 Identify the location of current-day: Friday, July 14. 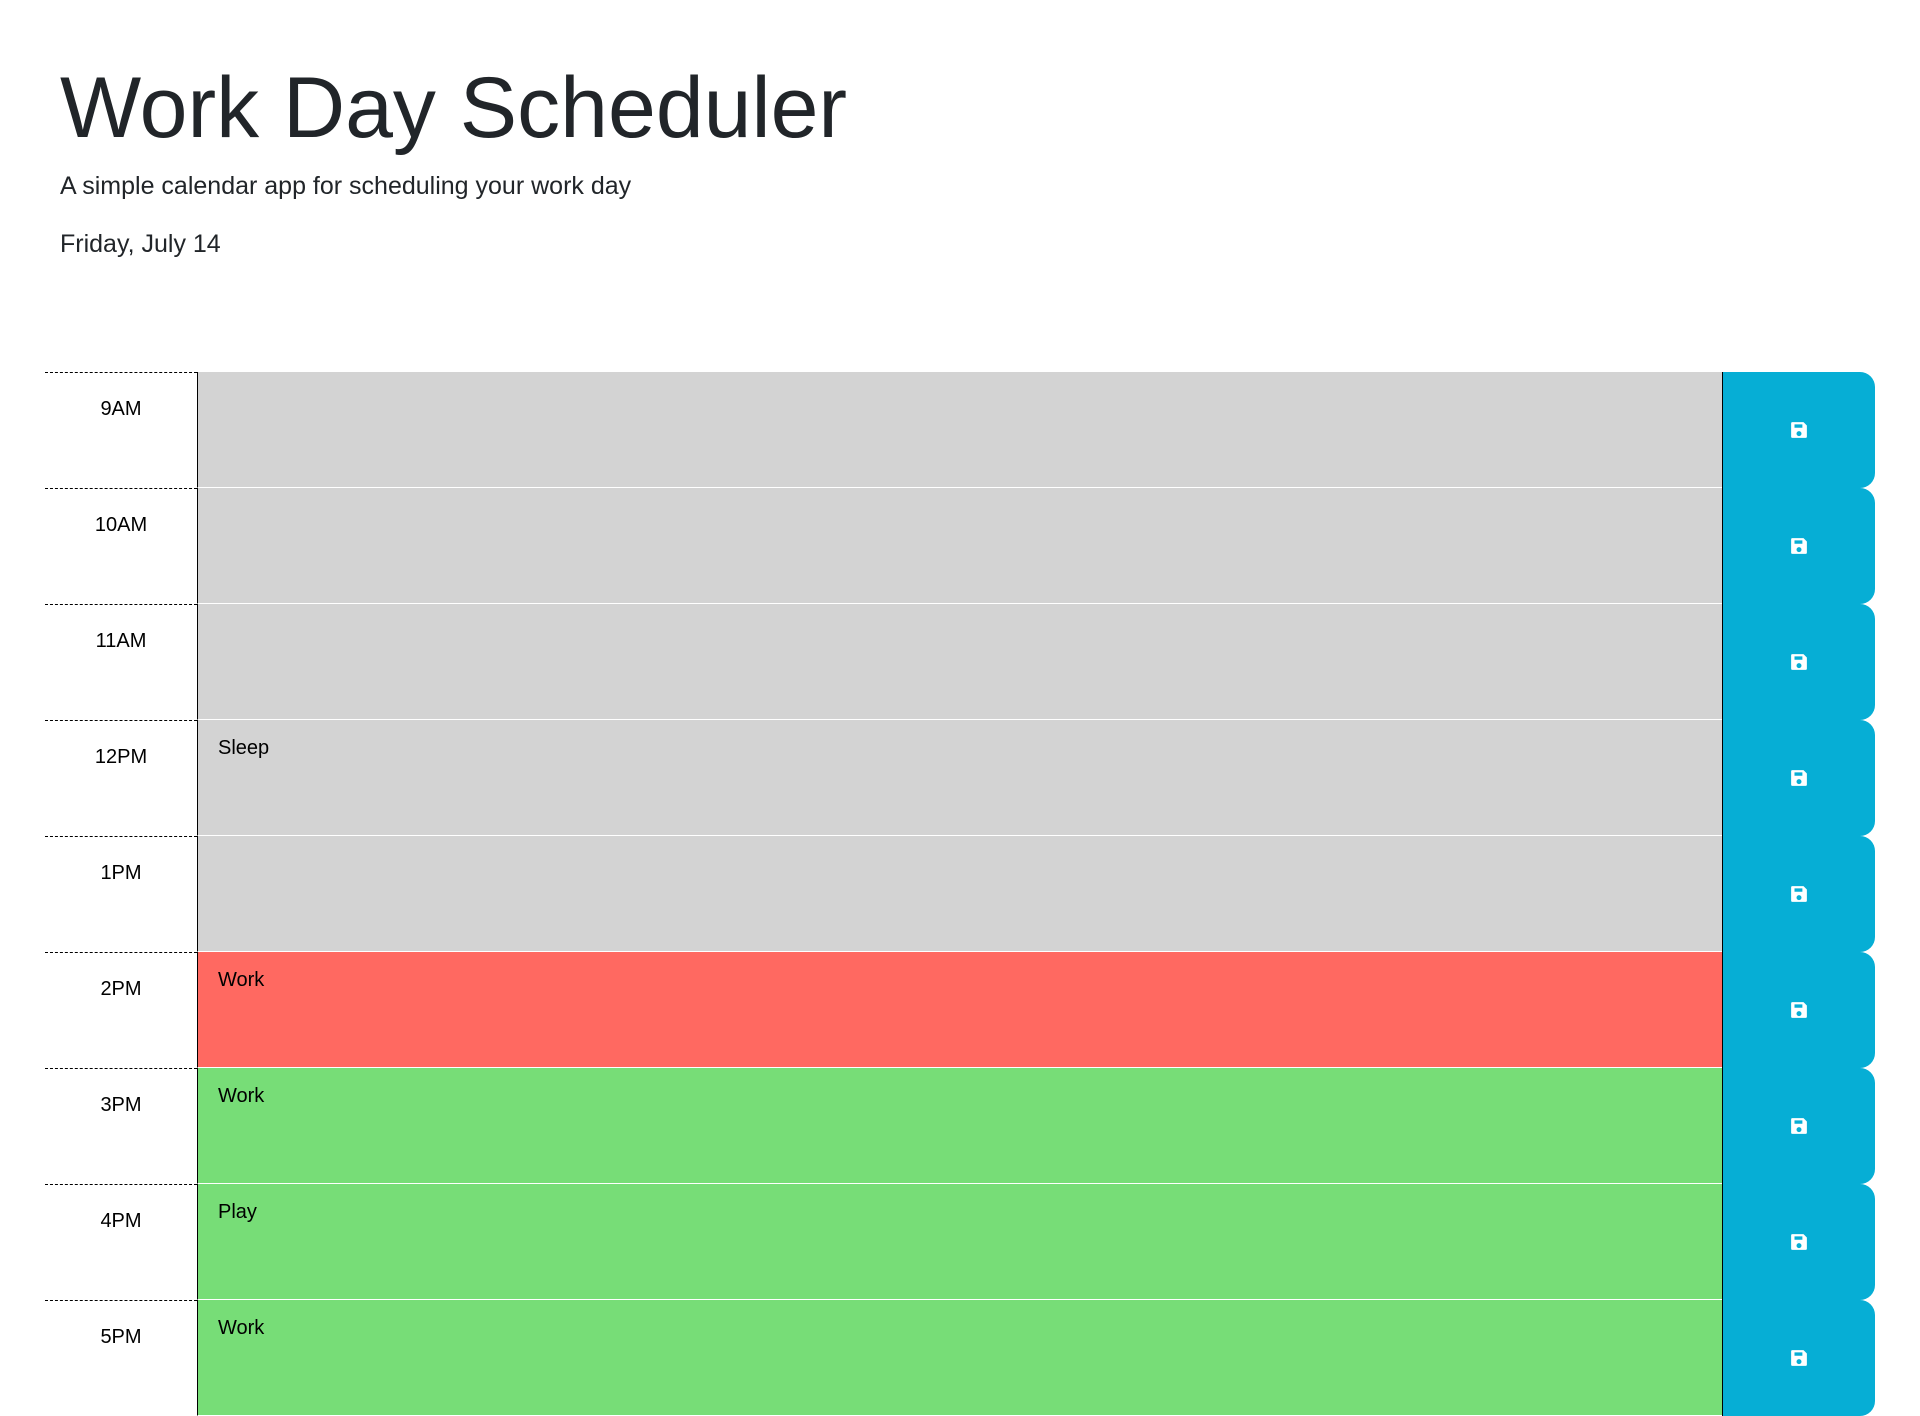
(140, 244).